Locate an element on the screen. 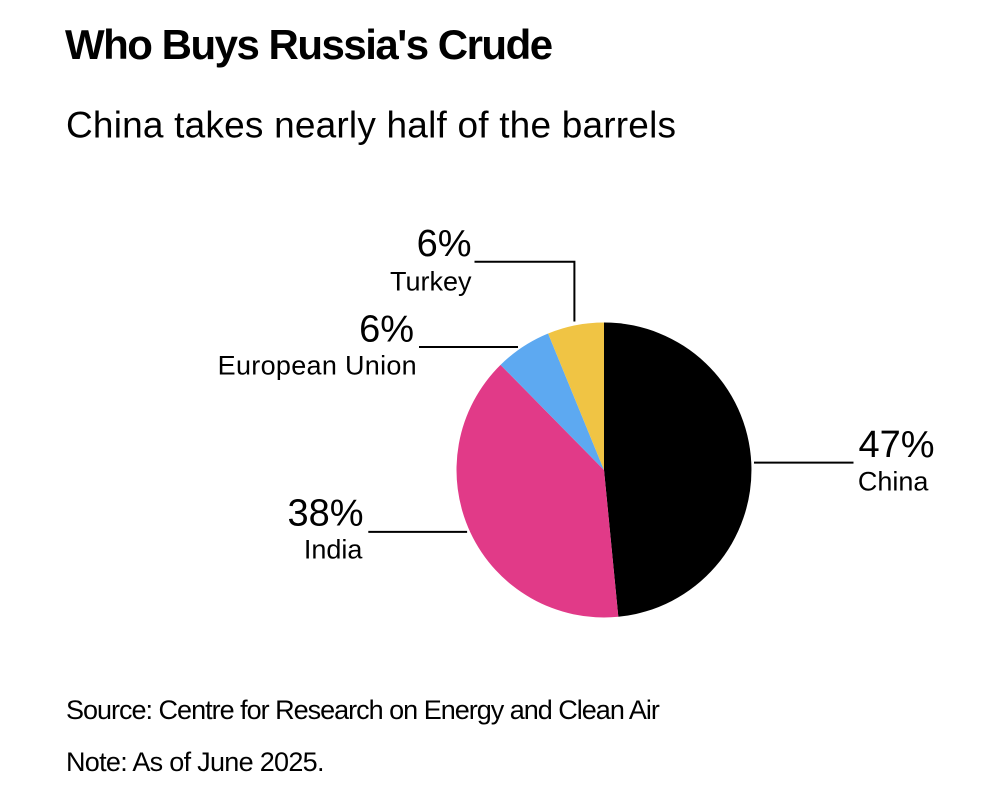  svg-text:China takes nearly half of the: China takes nearly half of the barrels is located at coordinates (371, 125).